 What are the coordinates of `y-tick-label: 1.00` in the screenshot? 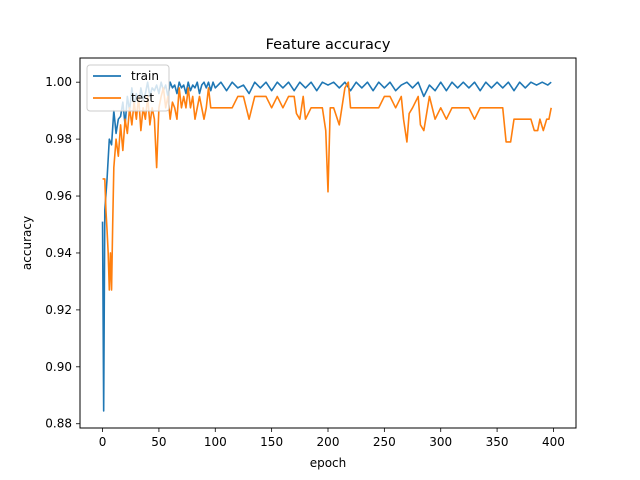 It's located at (58, 82).